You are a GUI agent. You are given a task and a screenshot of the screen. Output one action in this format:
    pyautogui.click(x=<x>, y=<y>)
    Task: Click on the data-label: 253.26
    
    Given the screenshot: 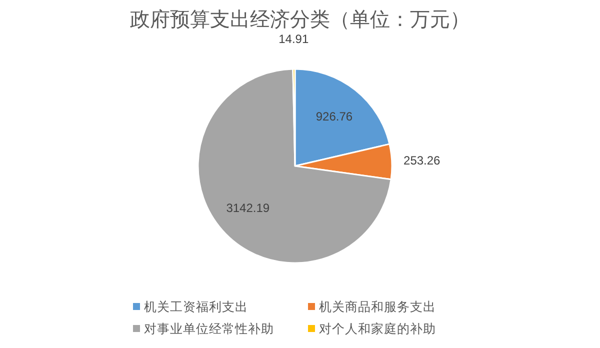 What is the action you would take?
    pyautogui.click(x=422, y=160)
    